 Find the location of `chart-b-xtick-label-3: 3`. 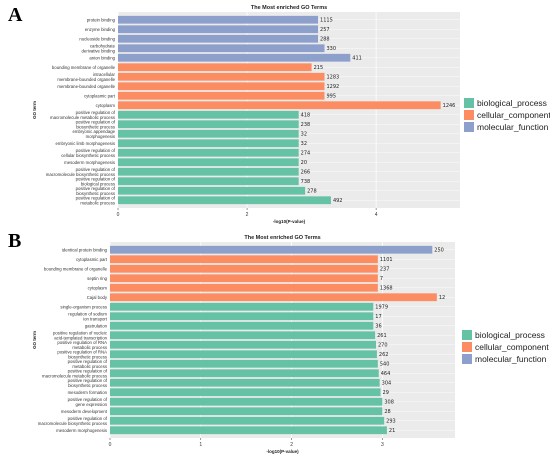

chart-b-xtick-label-3: 3 is located at coordinates (382, 445).